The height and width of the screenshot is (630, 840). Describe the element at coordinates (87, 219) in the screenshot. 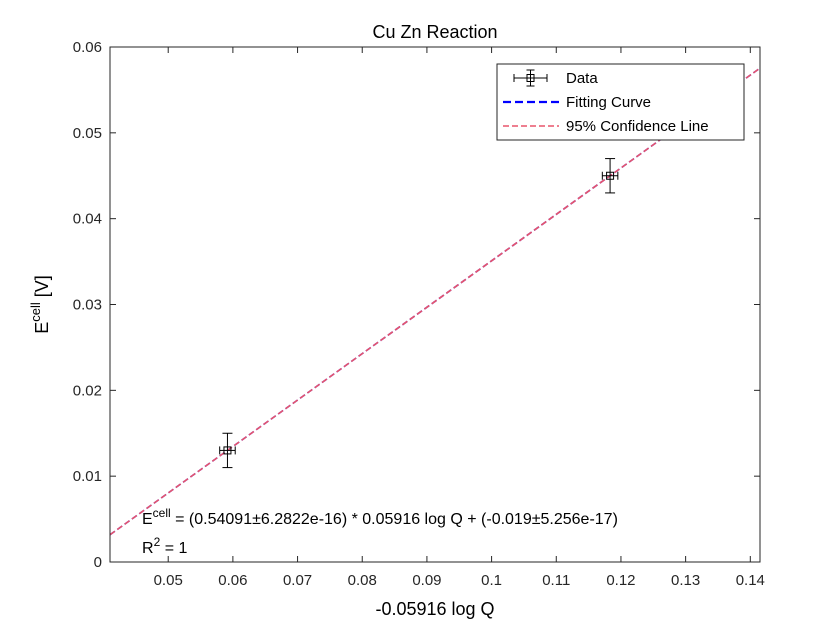

I see `y-tick-label: 0.04` at that location.